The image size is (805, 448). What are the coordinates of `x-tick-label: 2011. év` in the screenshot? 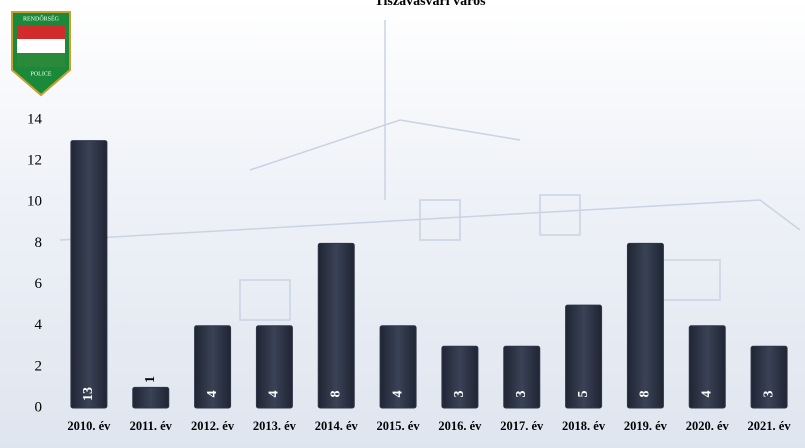 It's located at (151, 426).